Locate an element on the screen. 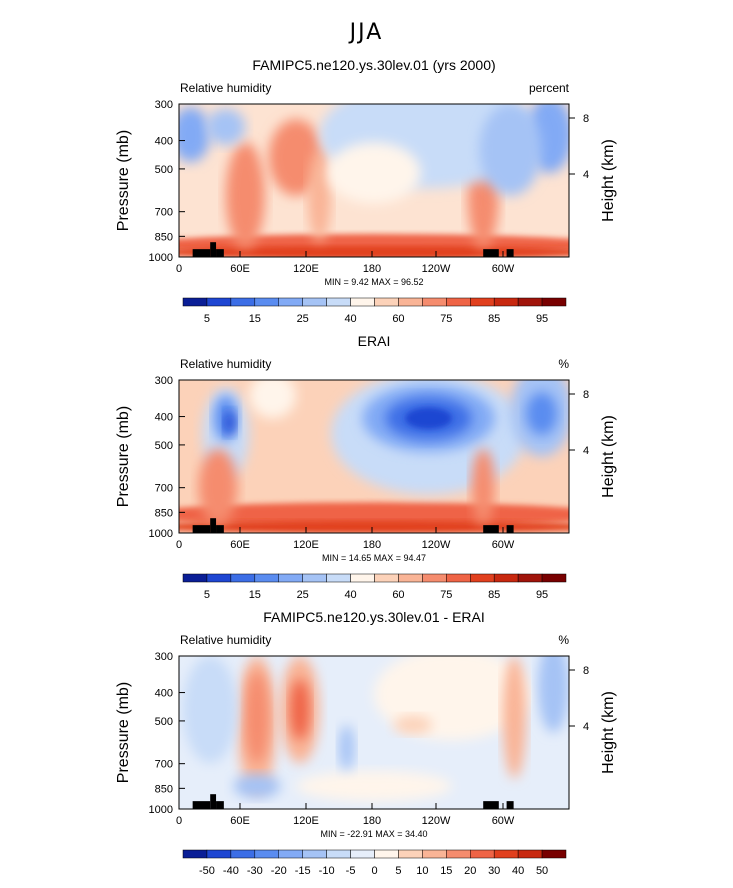  x-tick-label: 120E is located at coordinates (306, 821).